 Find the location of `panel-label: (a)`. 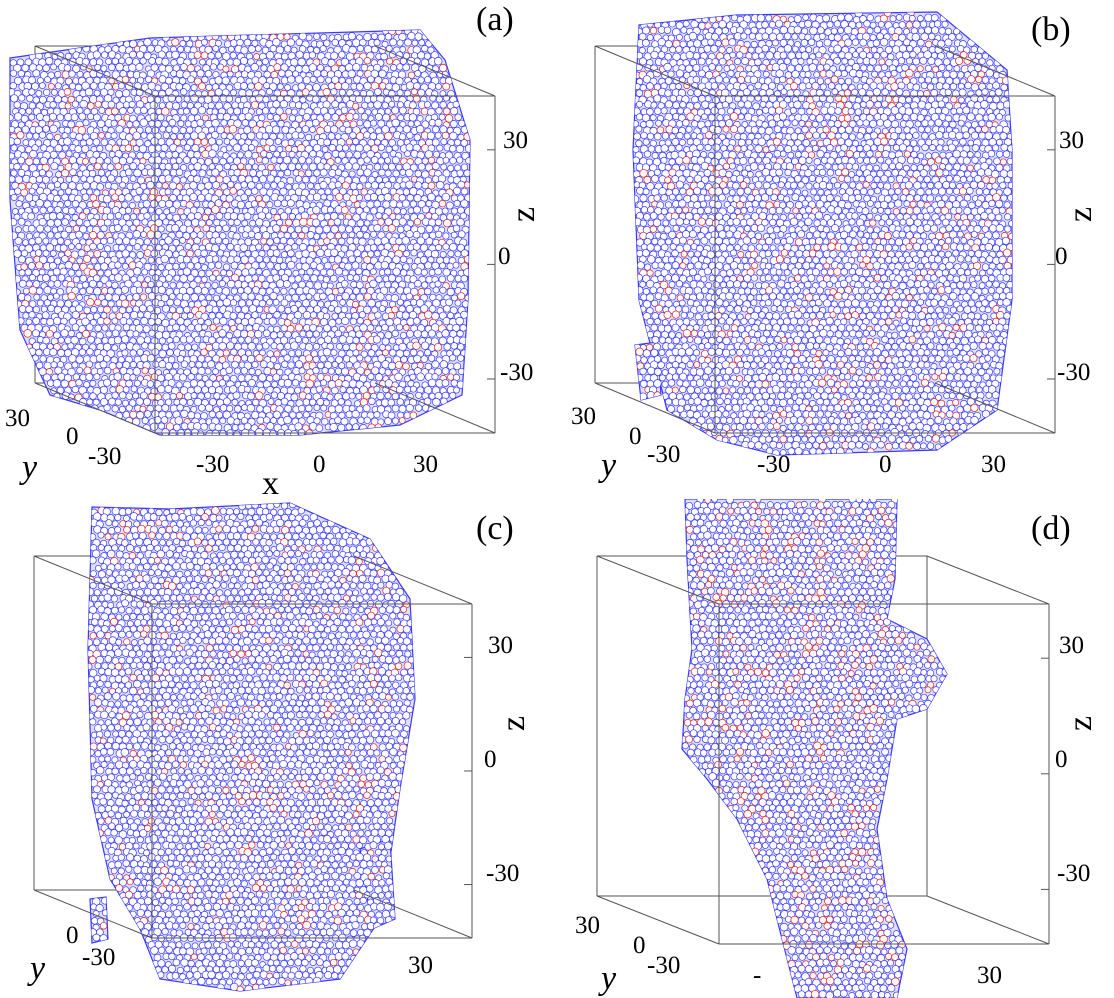

panel-label: (a) is located at coordinates (495, 19).